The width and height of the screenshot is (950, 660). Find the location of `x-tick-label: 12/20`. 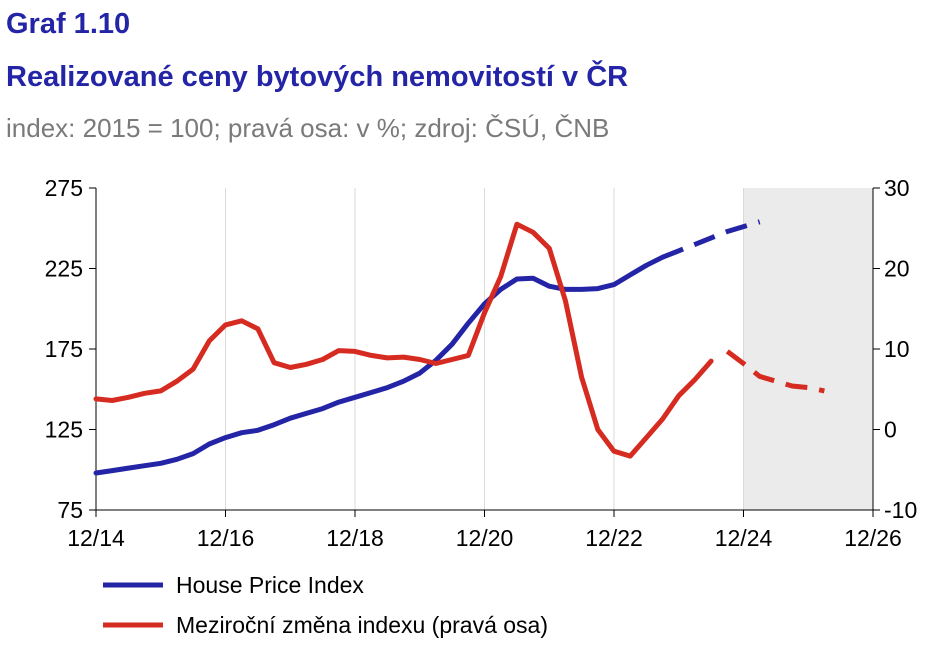

x-tick-label: 12/20 is located at coordinates (485, 538).